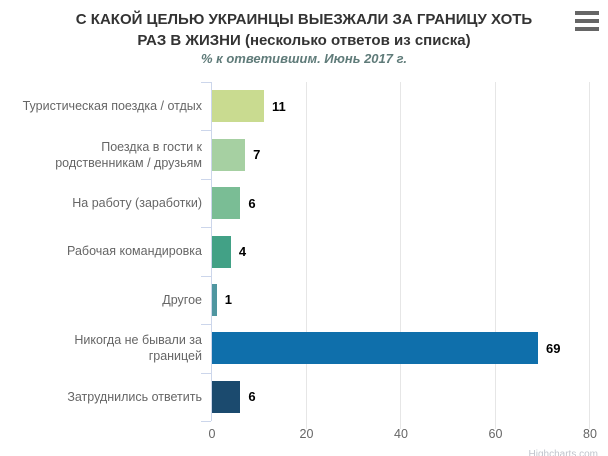  Describe the element at coordinates (134, 396) in the screenshot. I see `category-label-line: Затруднились ответить` at that location.